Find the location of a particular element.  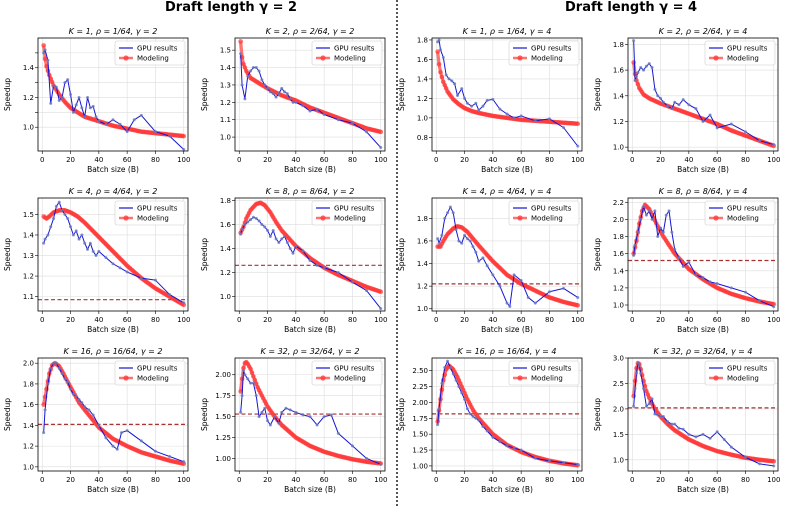

y-axis-label: Speedup is located at coordinates (7, 414).